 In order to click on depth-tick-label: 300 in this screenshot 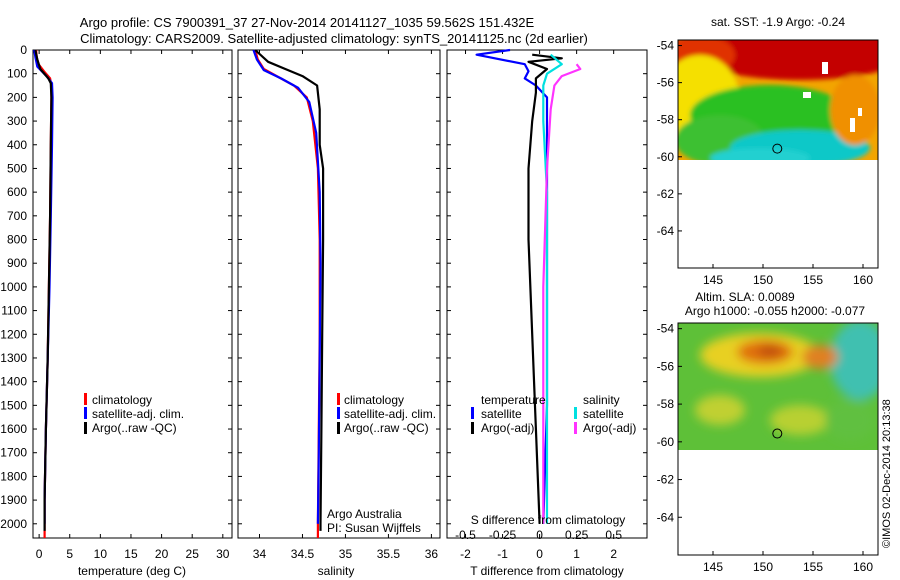, I will do `click(17, 121)`.